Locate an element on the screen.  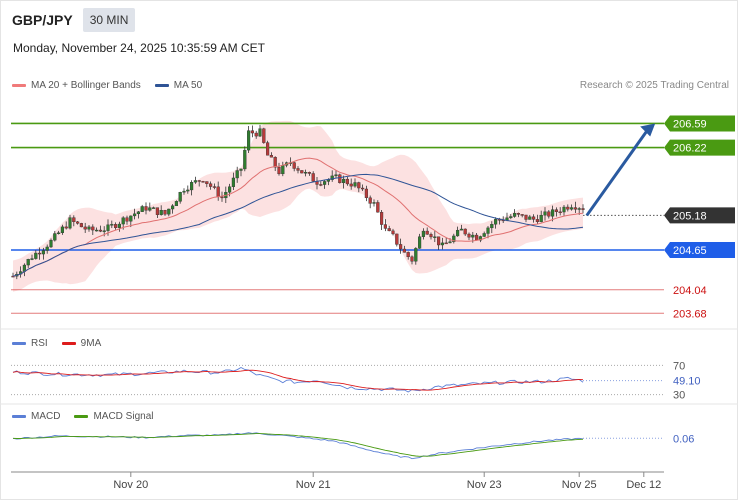
legend-label: MA 50 is located at coordinates (188, 85).